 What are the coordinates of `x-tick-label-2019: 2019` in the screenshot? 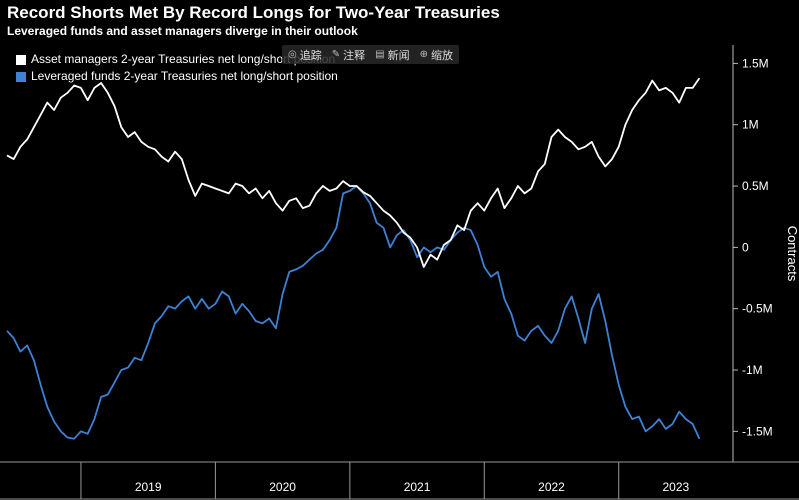 It's located at (148, 487).